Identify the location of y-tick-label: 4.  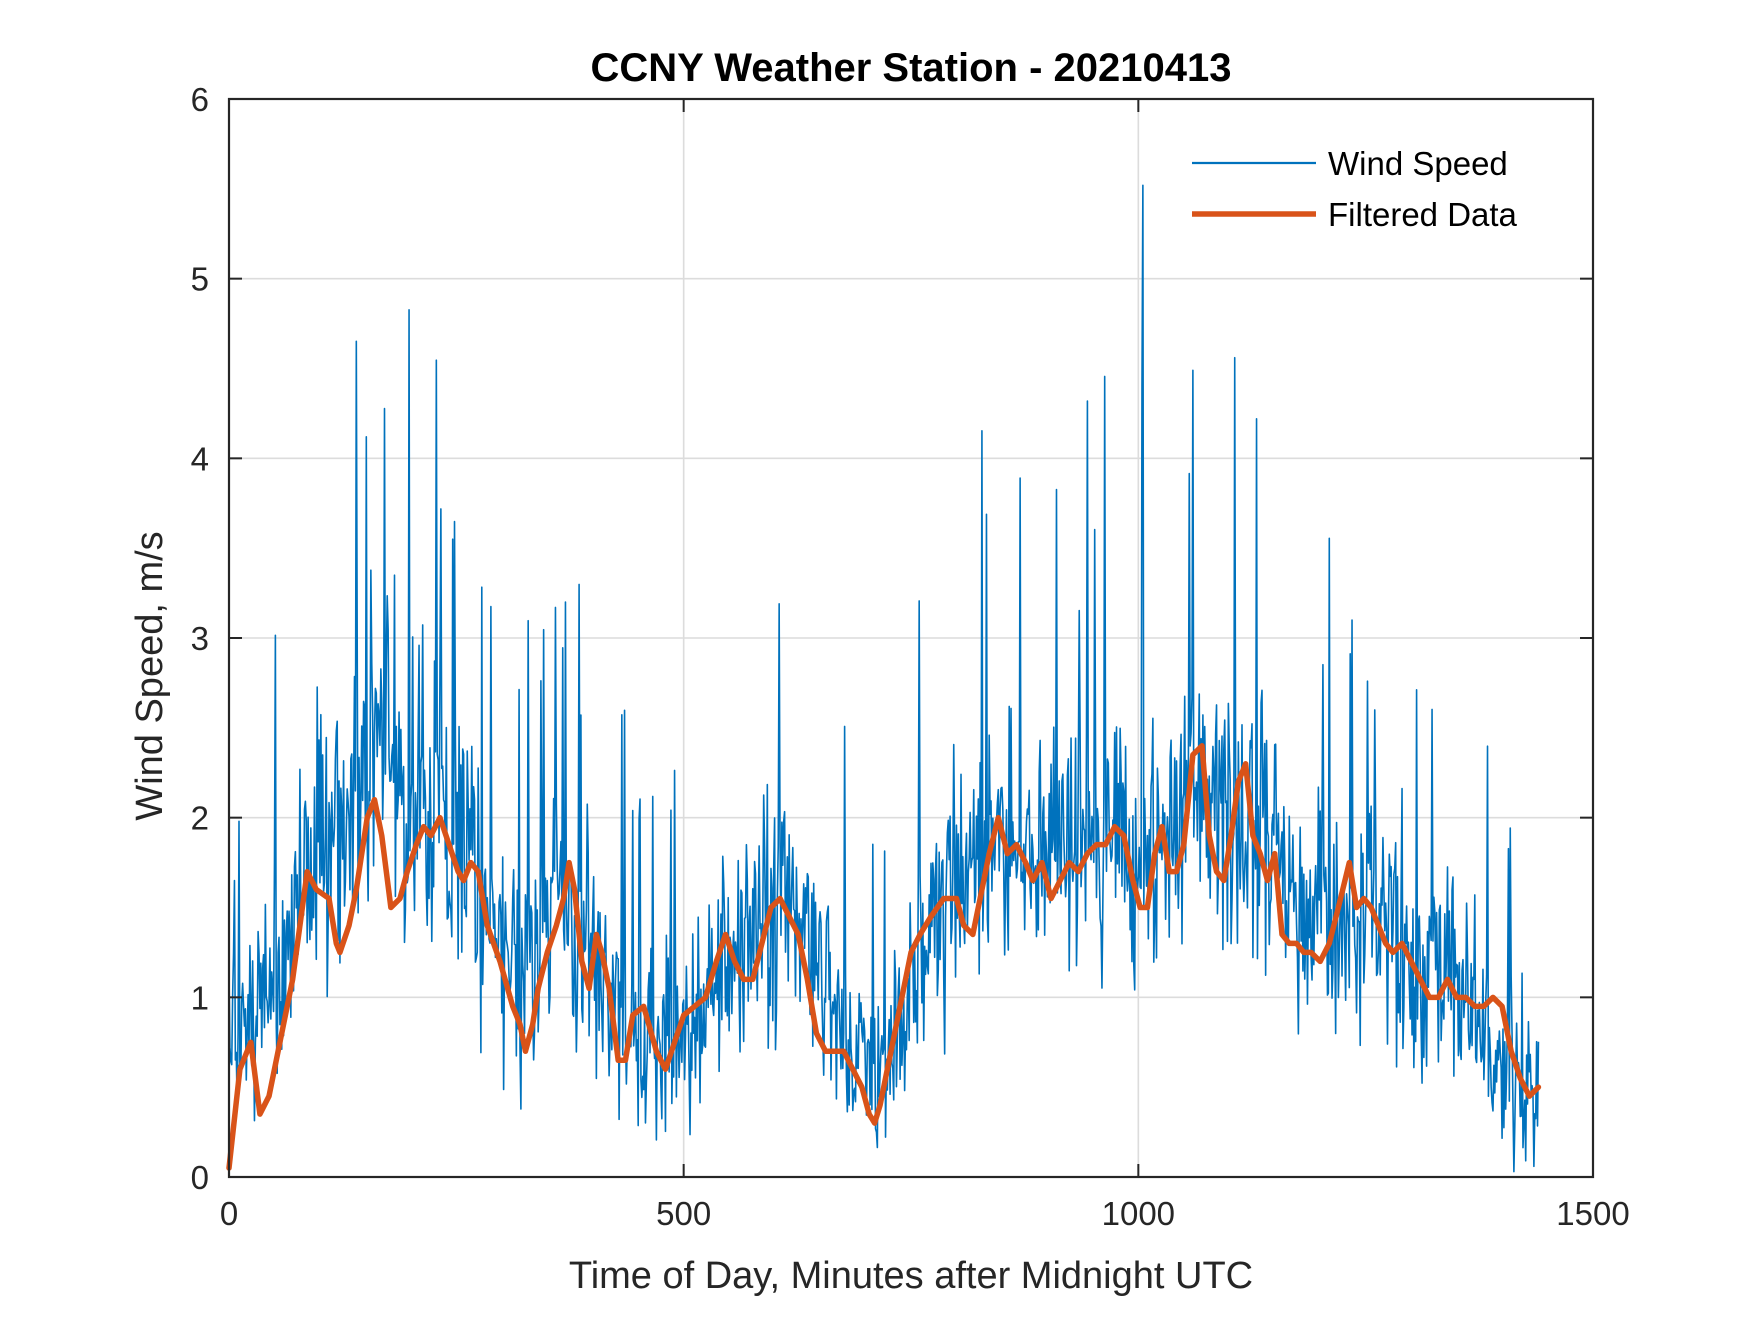
(200, 458).